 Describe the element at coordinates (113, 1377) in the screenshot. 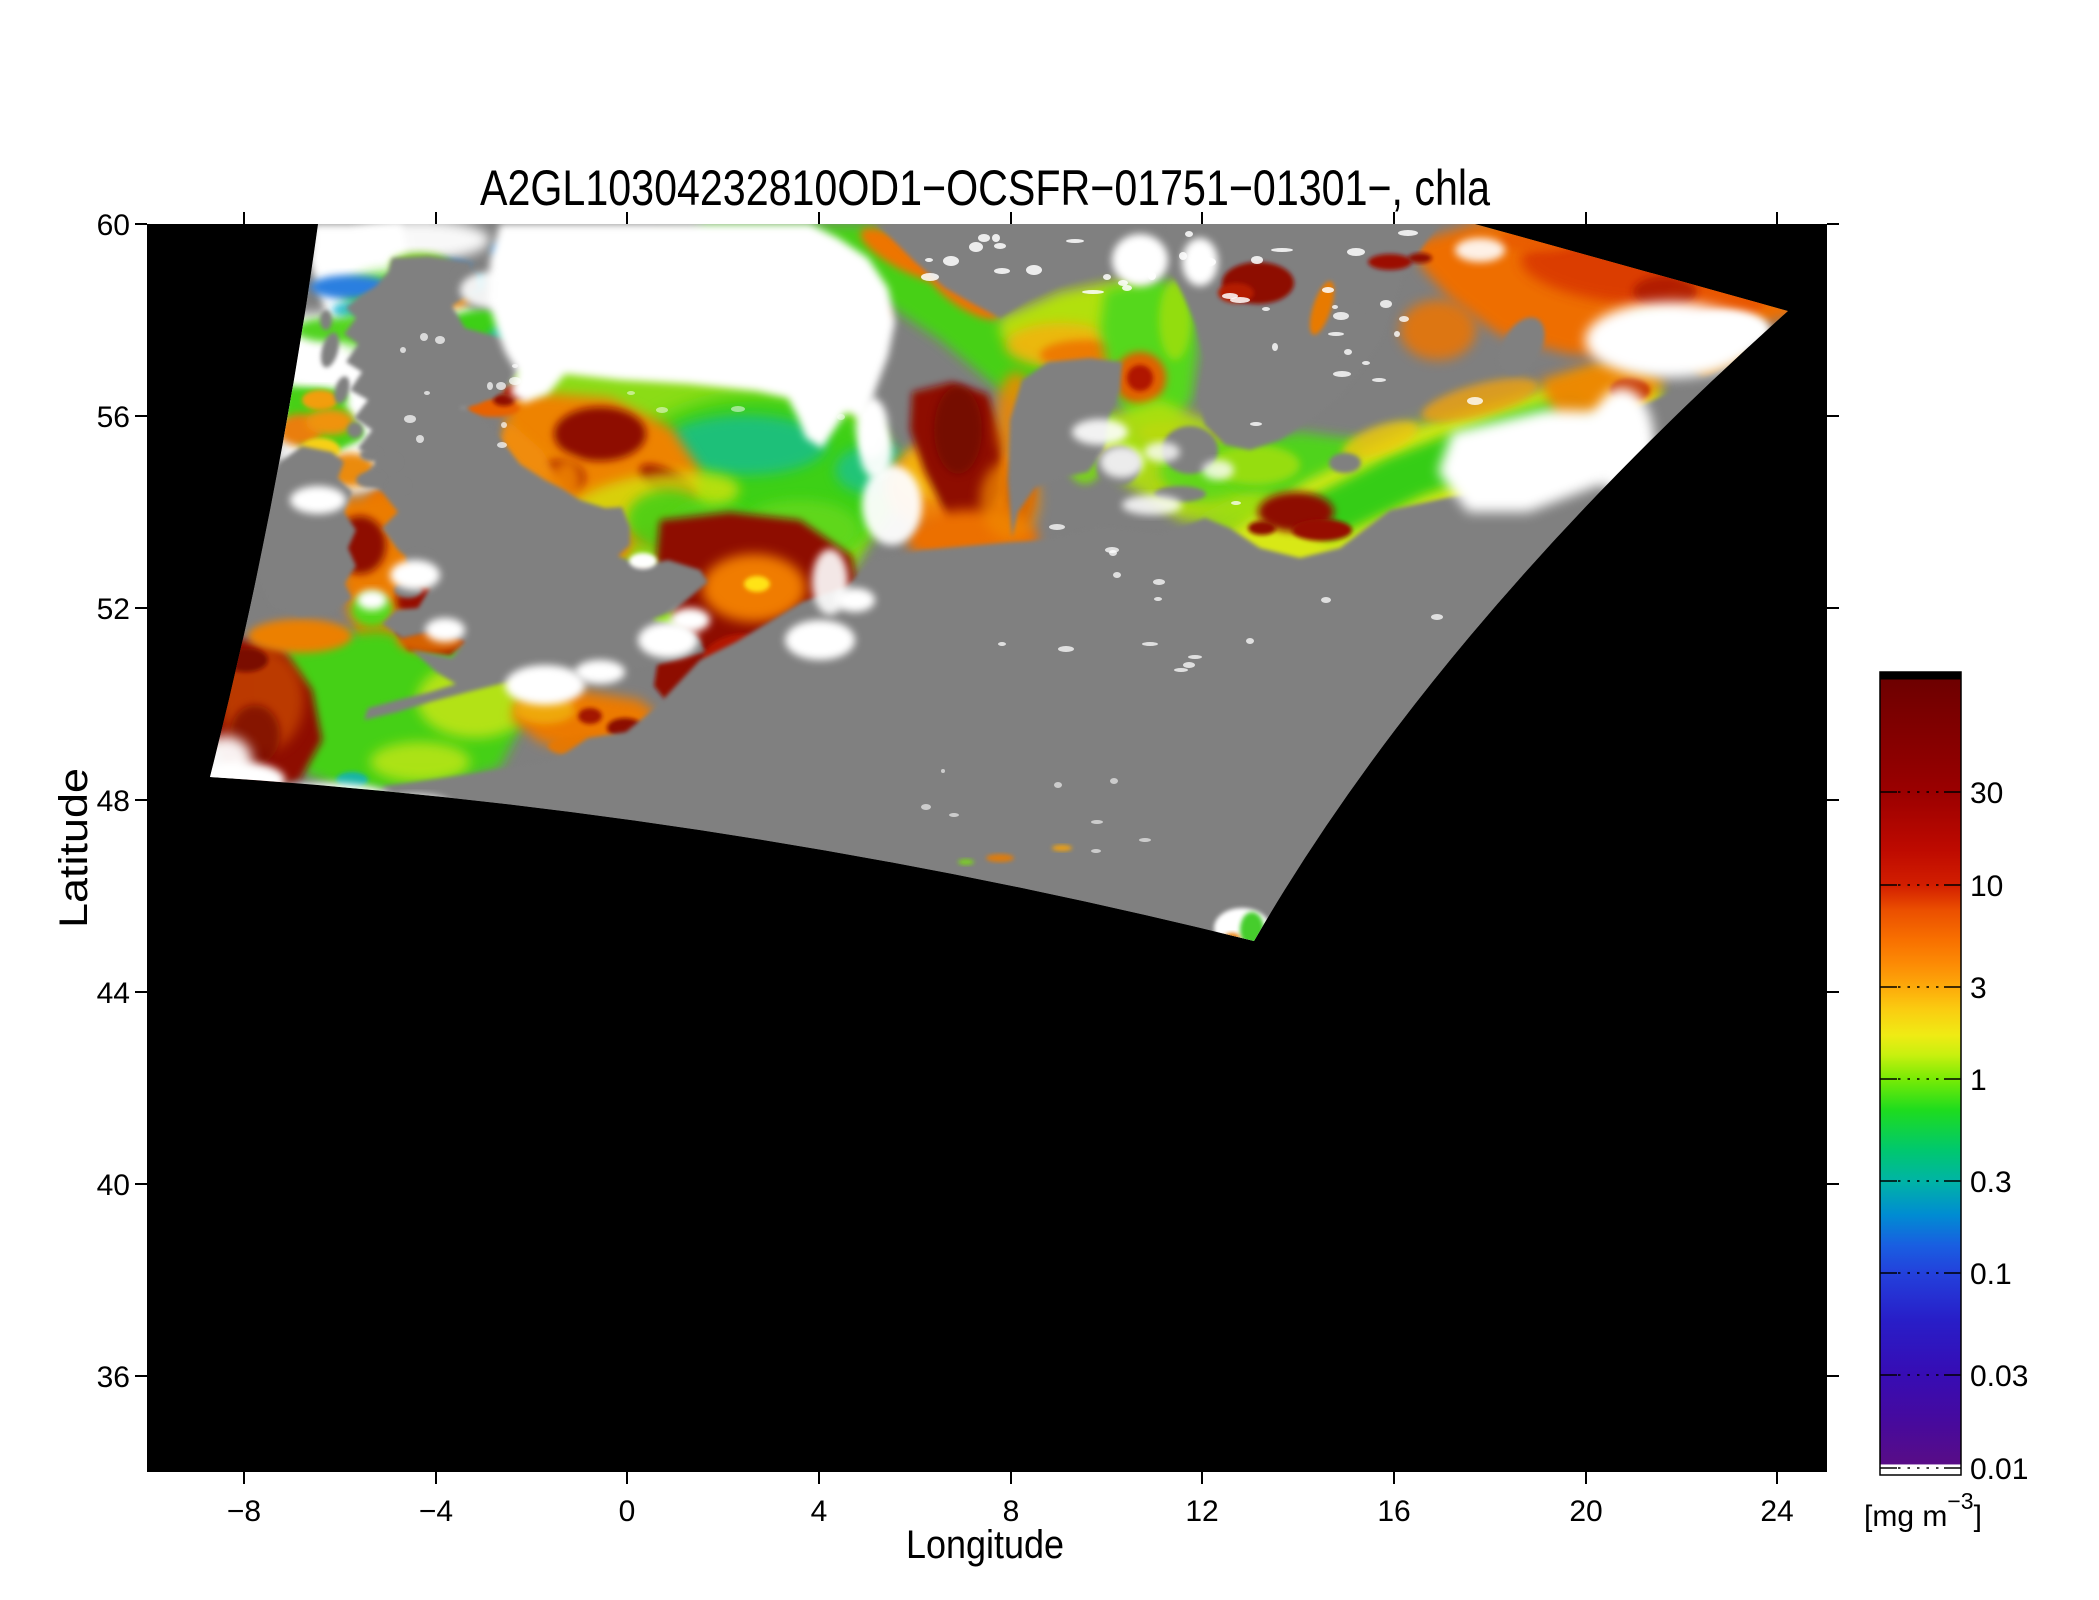

I see `svg-text: 36` at that location.